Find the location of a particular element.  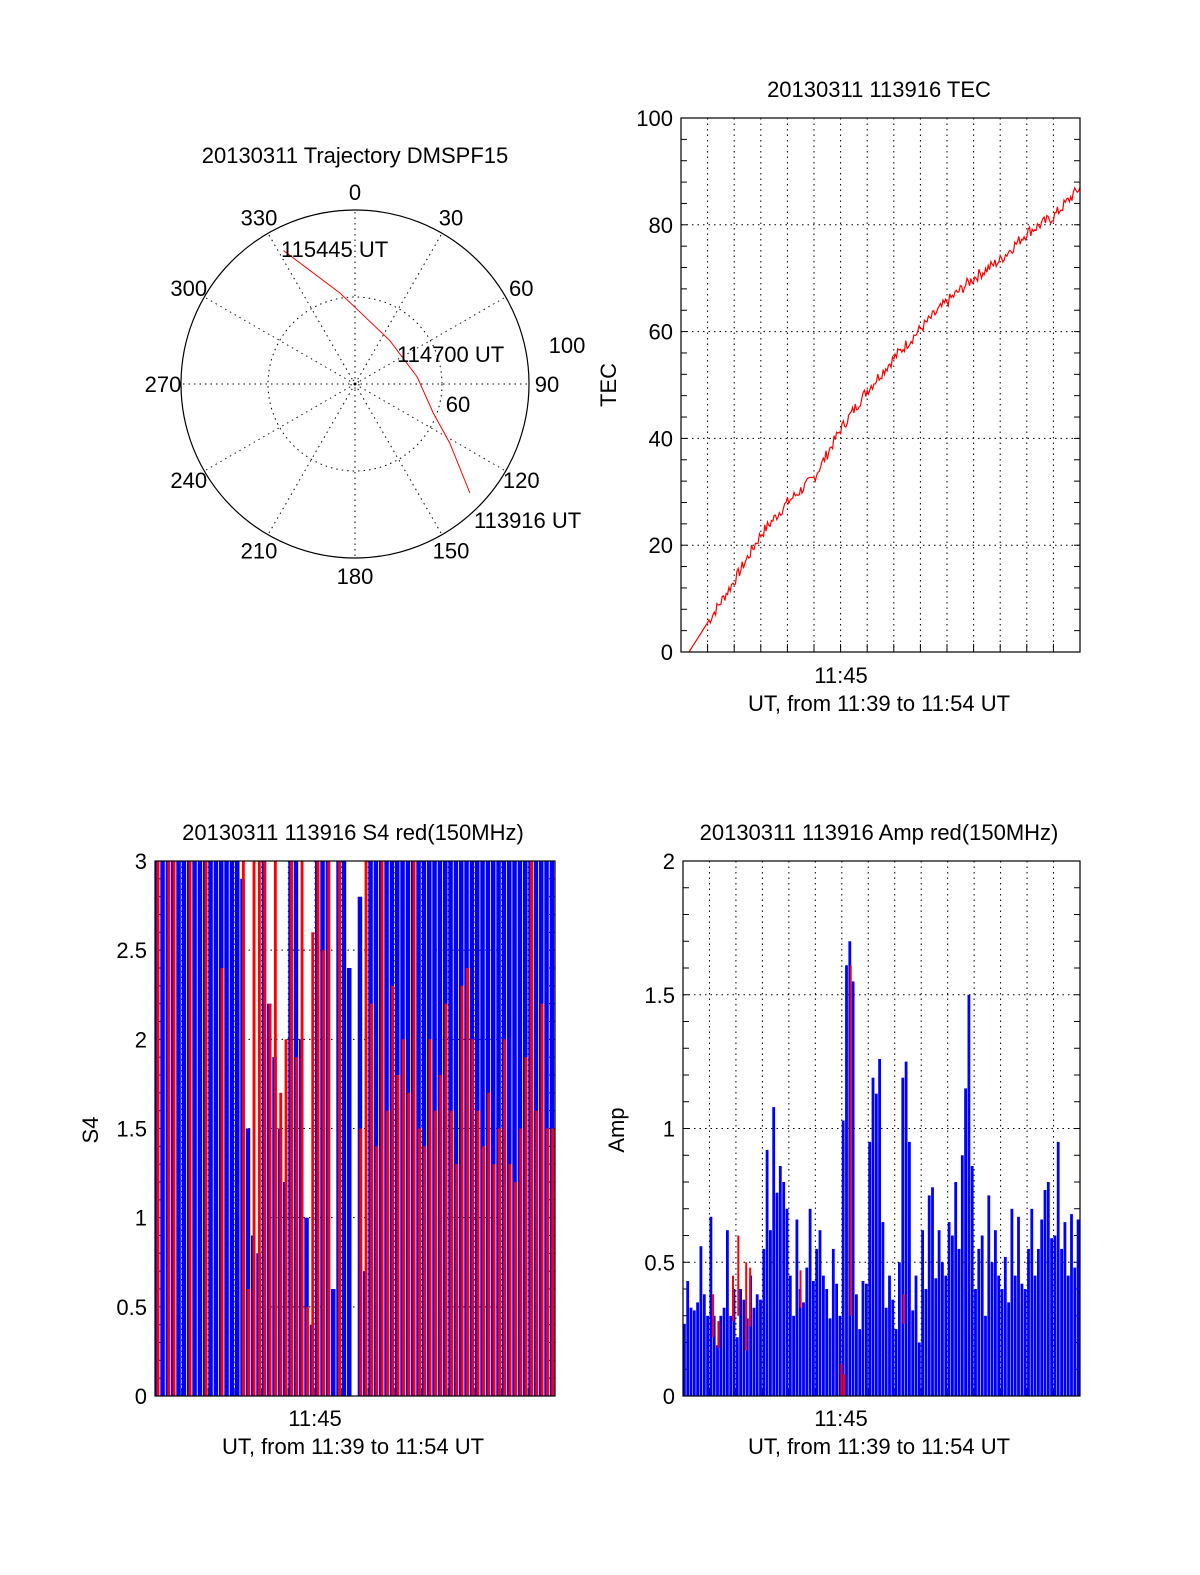

radius-label-100: 100 is located at coordinates (567, 345).